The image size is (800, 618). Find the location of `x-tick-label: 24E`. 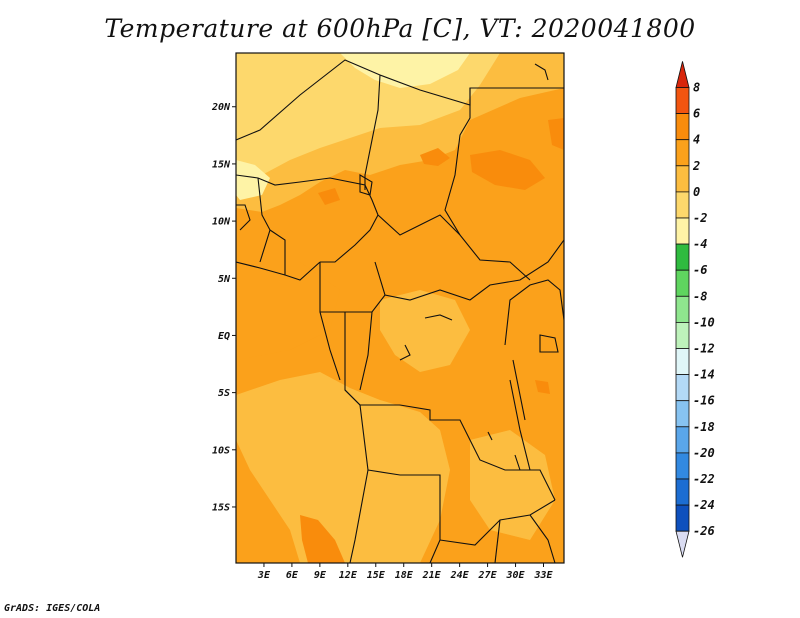

x-tick-label: 24E is located at coordinates (460, 575).